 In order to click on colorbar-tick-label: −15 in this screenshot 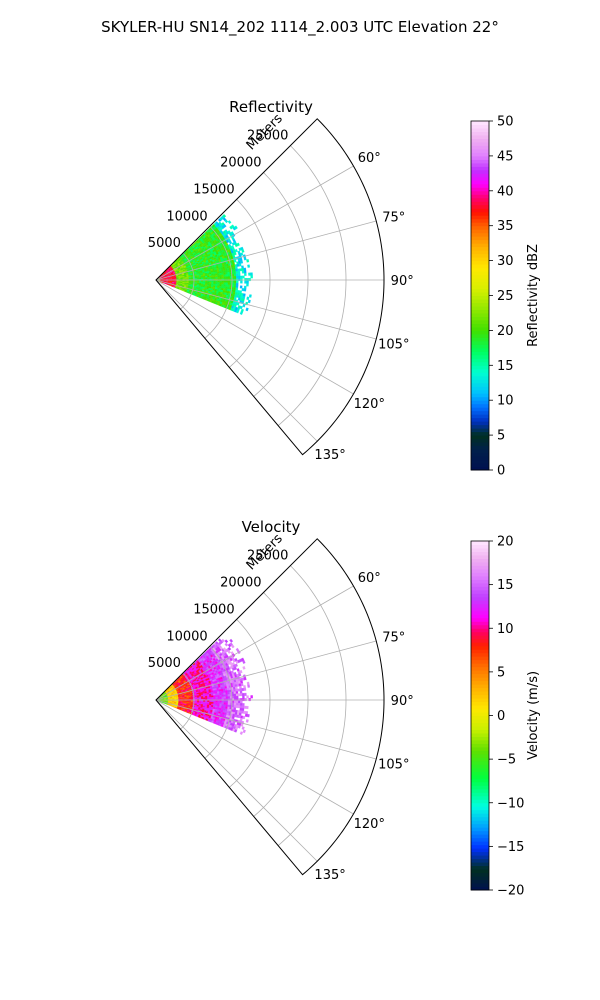, I will do `click(510, 847)`.